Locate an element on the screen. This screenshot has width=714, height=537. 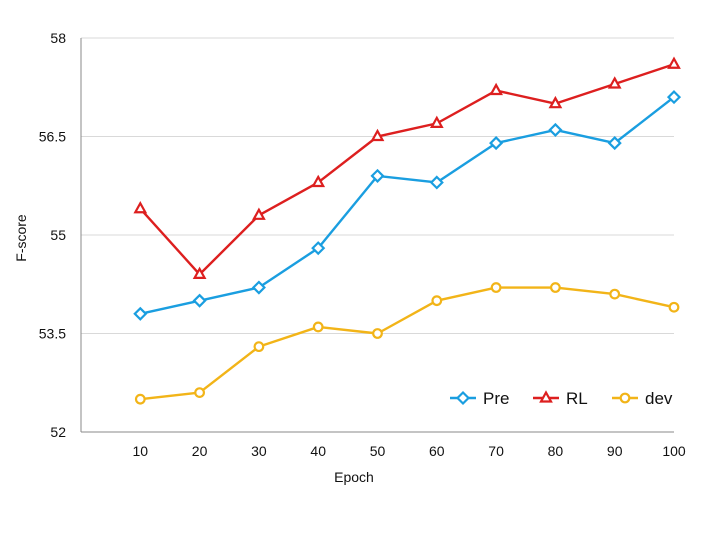
legend-marker-pre is located at coordinates (463, 398).